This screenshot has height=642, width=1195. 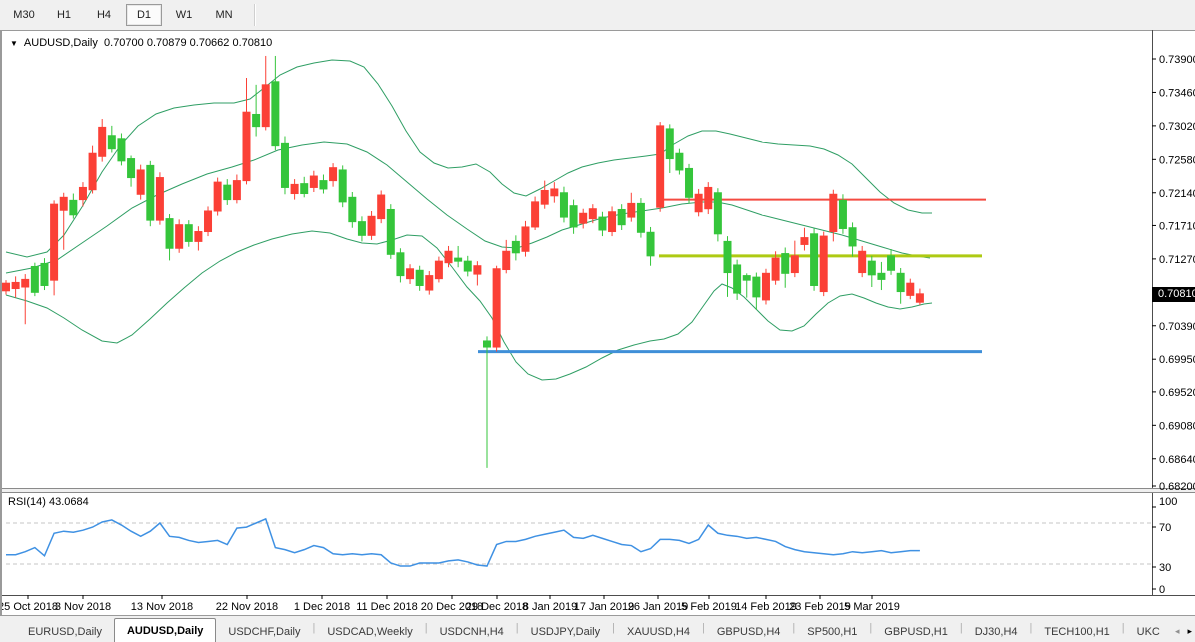 What do you see at coordinates (1165, 568) in the screenshot?
I see `svg-text: 30` at bounding box center [1165, 568].